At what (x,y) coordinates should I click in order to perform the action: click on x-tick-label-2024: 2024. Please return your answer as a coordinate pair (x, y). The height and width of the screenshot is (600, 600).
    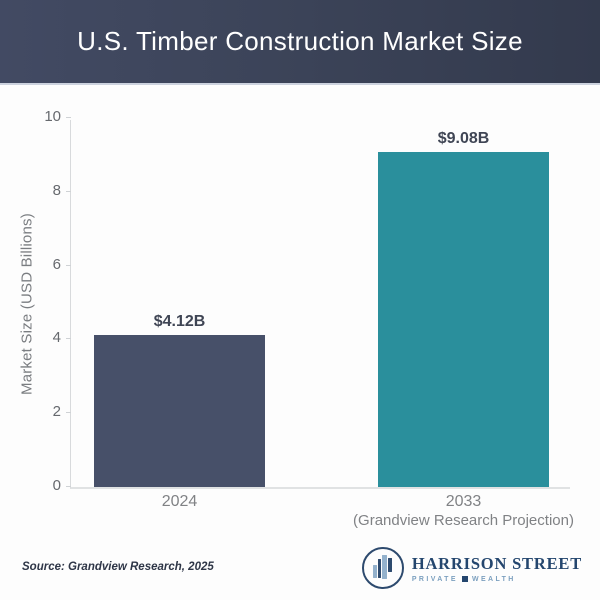
    Looking at the image, I should click on (179, 501).